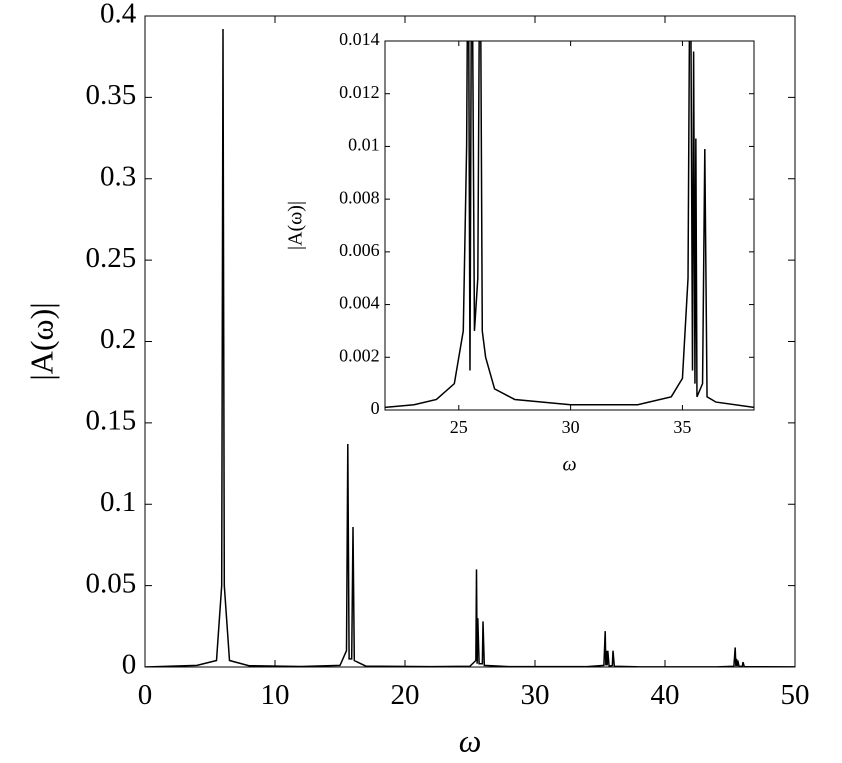  I want to click on y-tick-label: 0.014, so click(359, 39).